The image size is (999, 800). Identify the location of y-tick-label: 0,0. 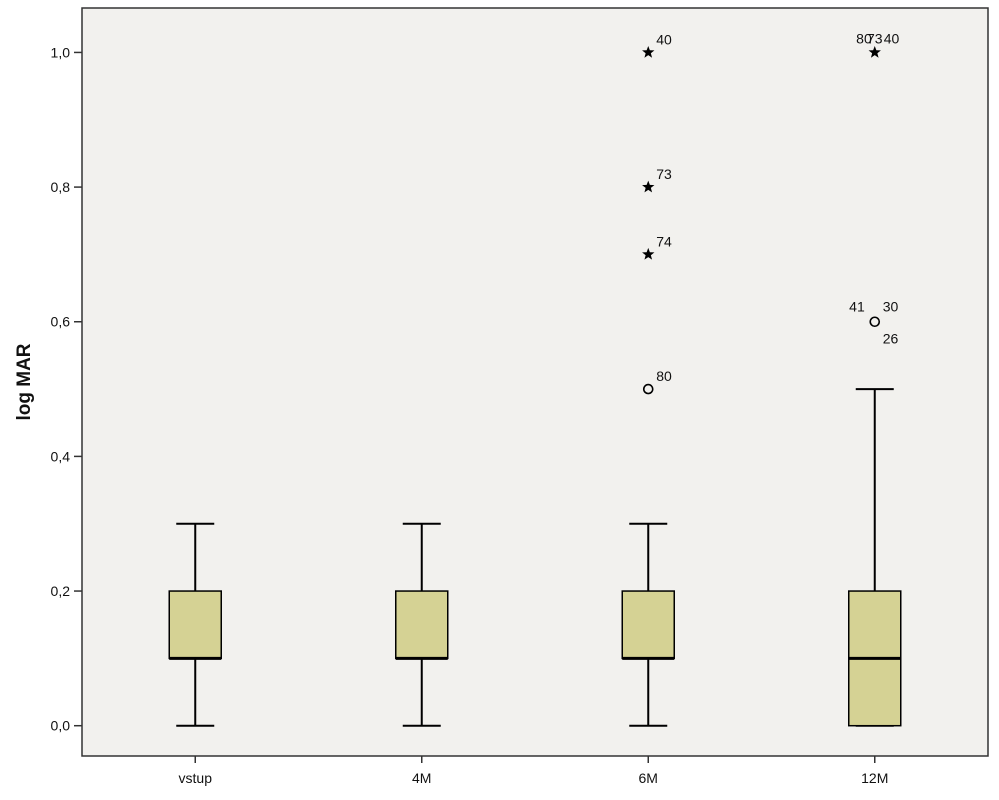
(61, 726).